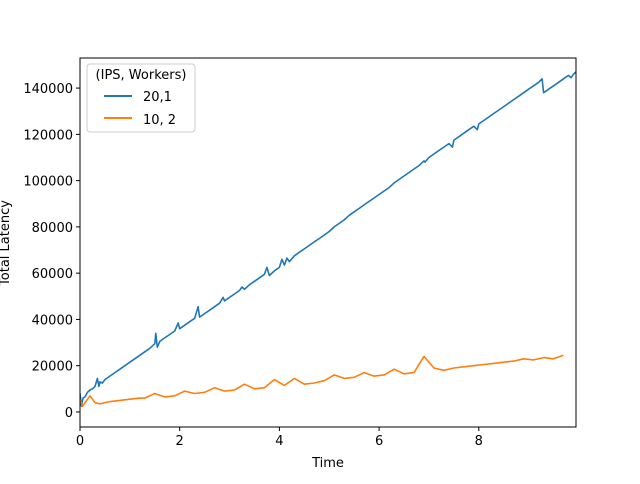 The height and width of the screenshot is (484, 640). Describe the element at coordinates (141, 75) in the screenshot. I see `legend-title: (IPS, Workers)` at that location.